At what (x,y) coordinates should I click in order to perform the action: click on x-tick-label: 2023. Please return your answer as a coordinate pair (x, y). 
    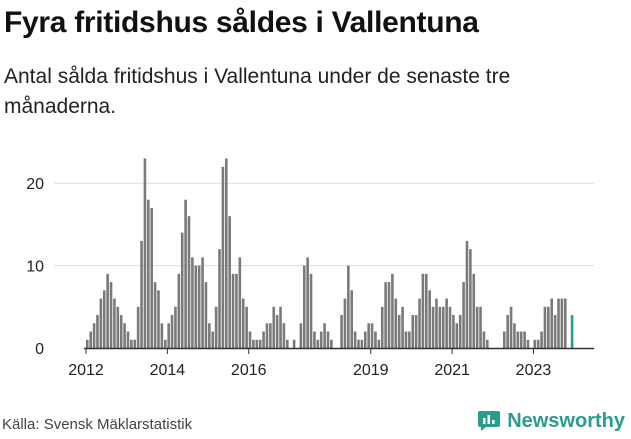
    Looking at the image, I should click on (534, 370).